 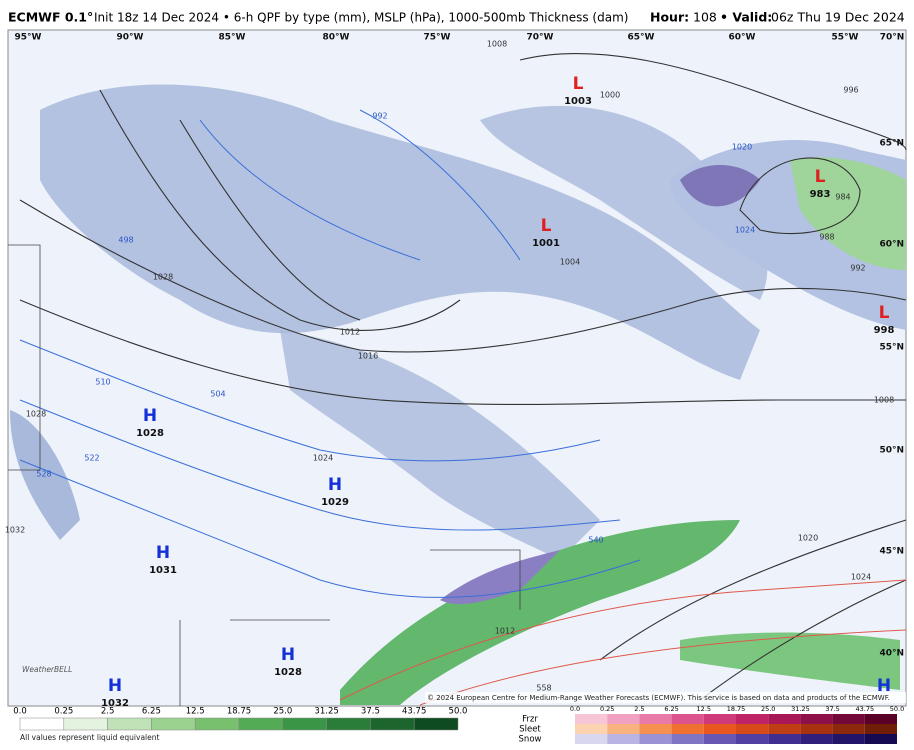 What do you see at coordinates (891, 451) in the screenshot?
I see `latitude-label: 50°N` at bounding box center [891, 451].